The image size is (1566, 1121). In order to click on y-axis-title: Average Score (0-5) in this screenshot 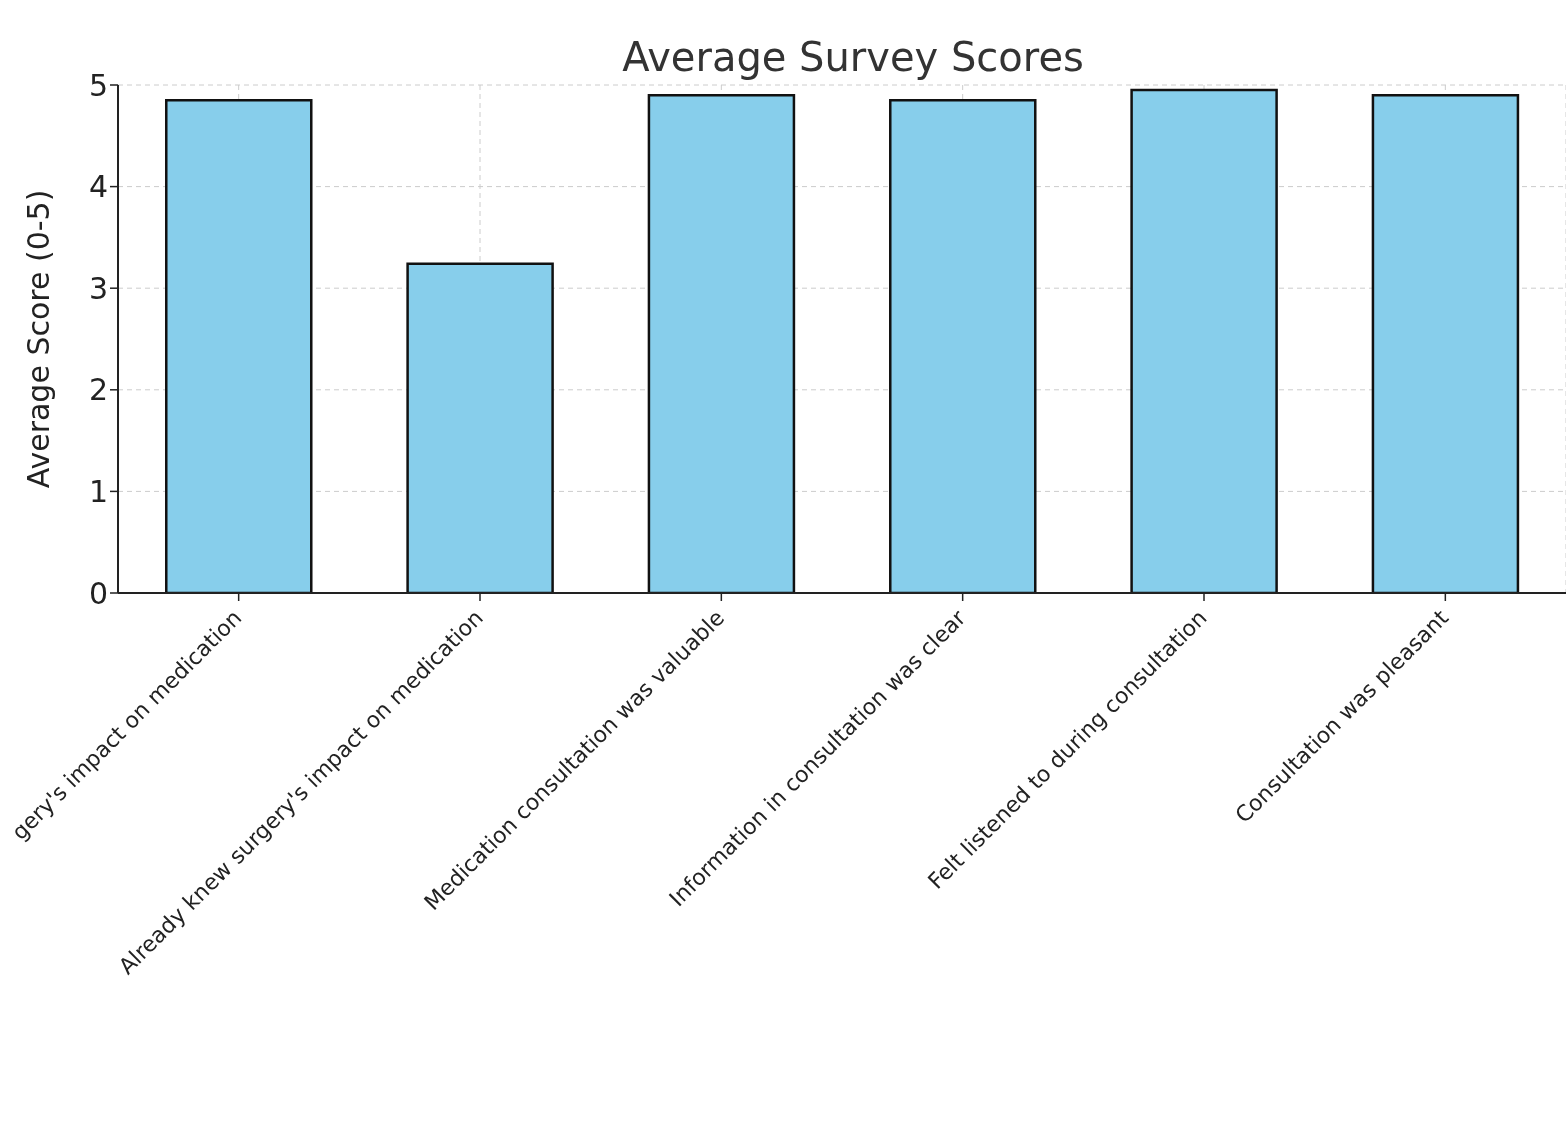, I will do `click(38, 339)`.